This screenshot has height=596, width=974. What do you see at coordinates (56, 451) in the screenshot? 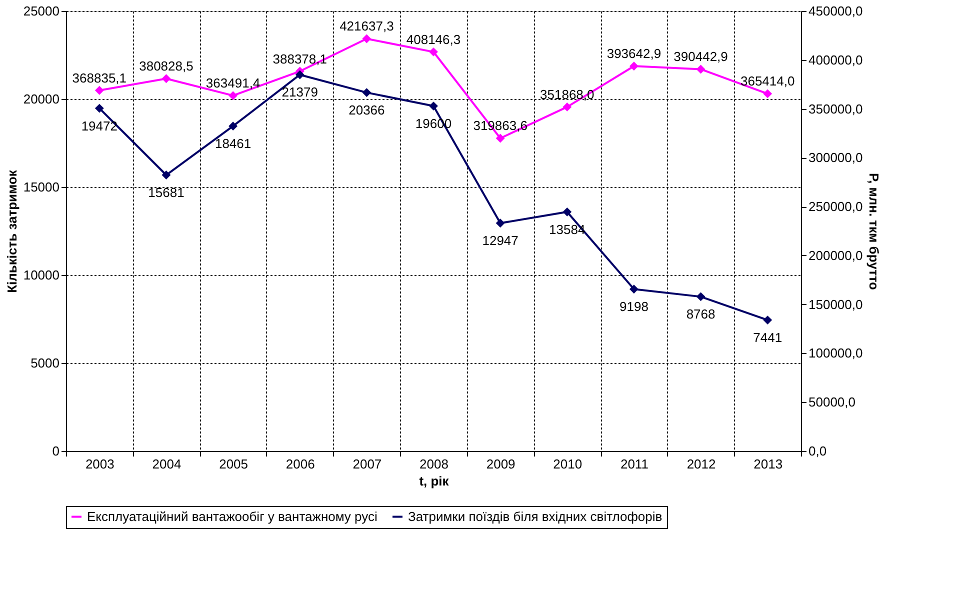
I see `y-tick-label: 0` at bounding box center [56, 451].